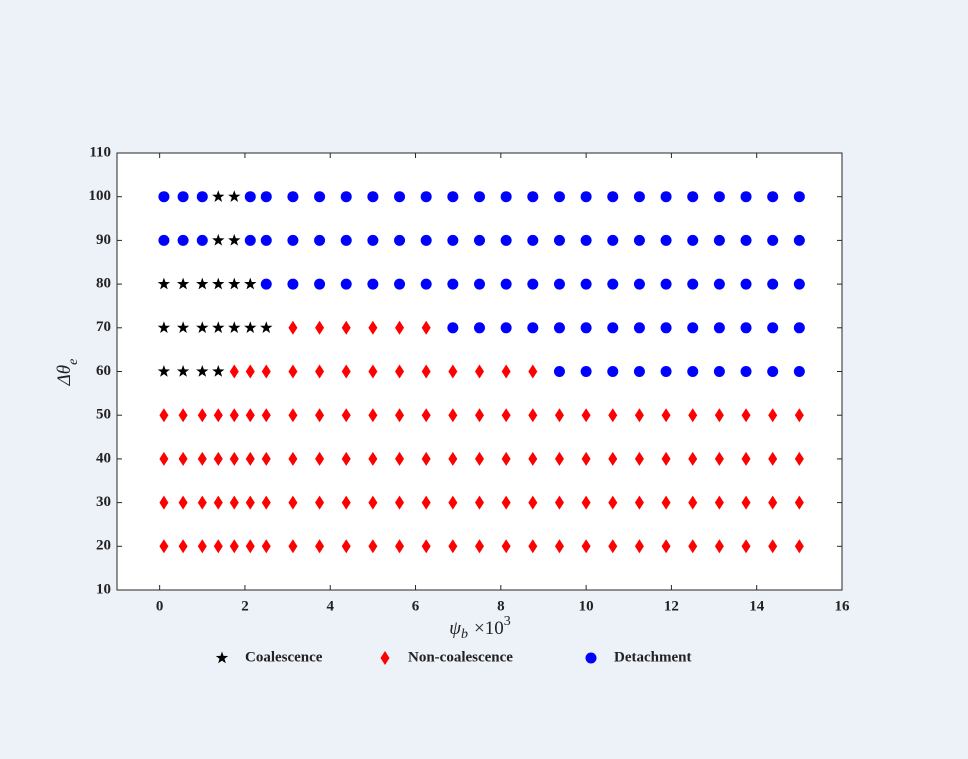  What do you see at coordinates (103, 240) in the screenshot?
I see `y-tick-label: 90` at bounding box center [103, 240].